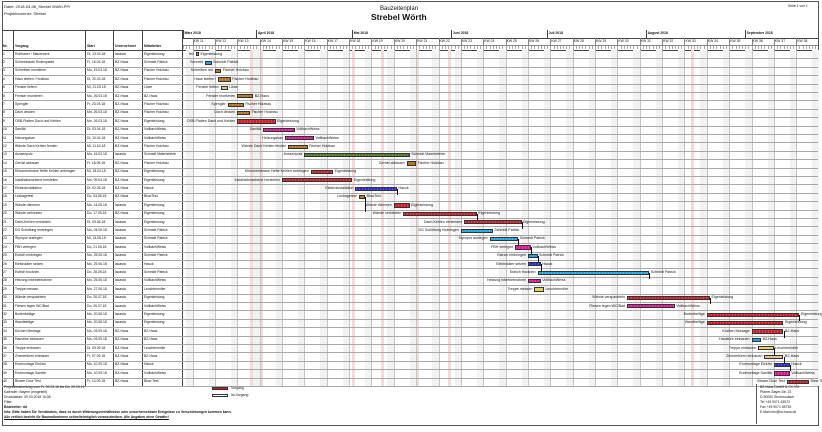 The image size is (822, 432). I want to click on task-cell-name: Dach-Kehlen verkleiden, so click(33, 221).